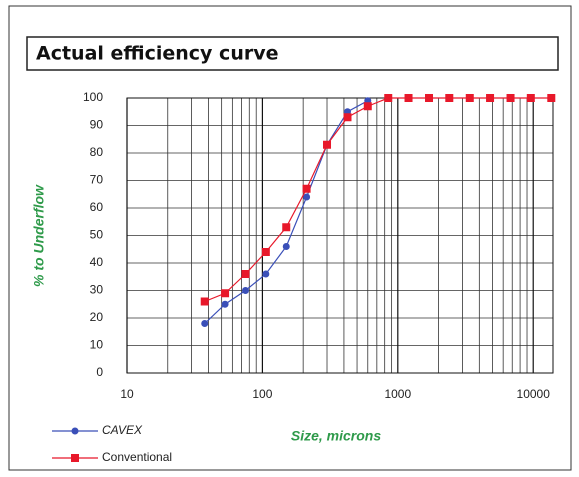 This screenshot has width=579, height=477. I want to click on y-tick-label: 60, so click(97, 207).